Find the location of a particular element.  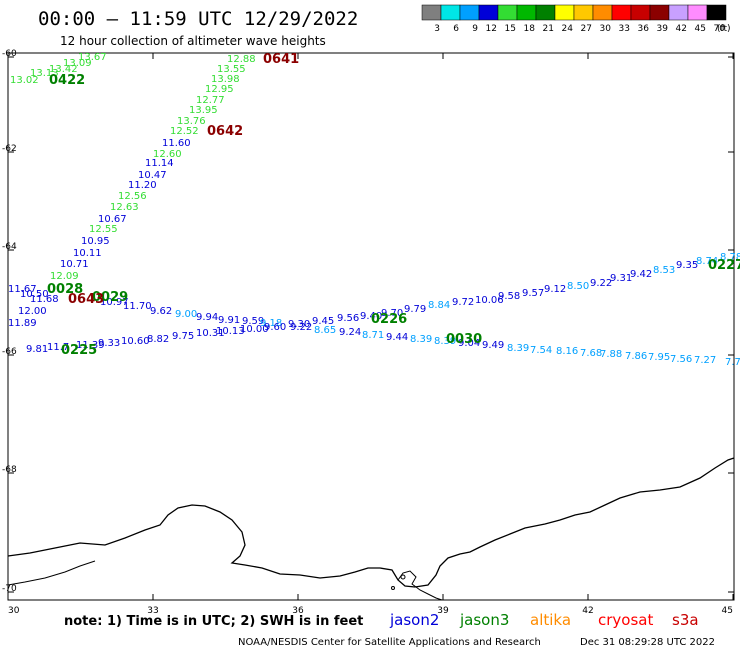

wave-label: 8.74 is located at coordinates (707, 261).